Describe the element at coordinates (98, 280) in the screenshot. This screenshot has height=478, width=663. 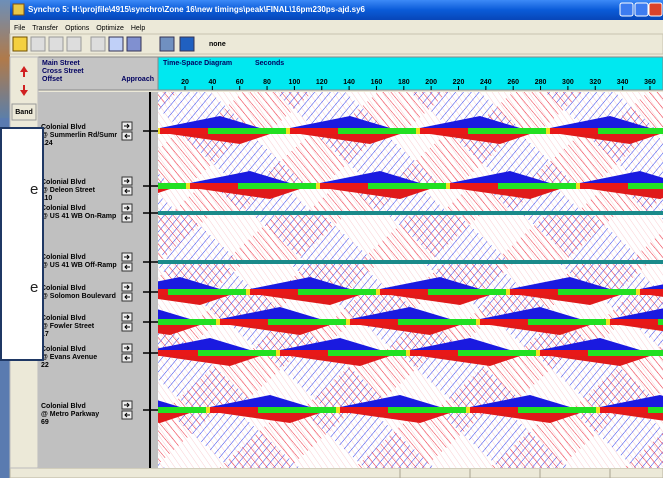
I see `intersection-panel` at that location.